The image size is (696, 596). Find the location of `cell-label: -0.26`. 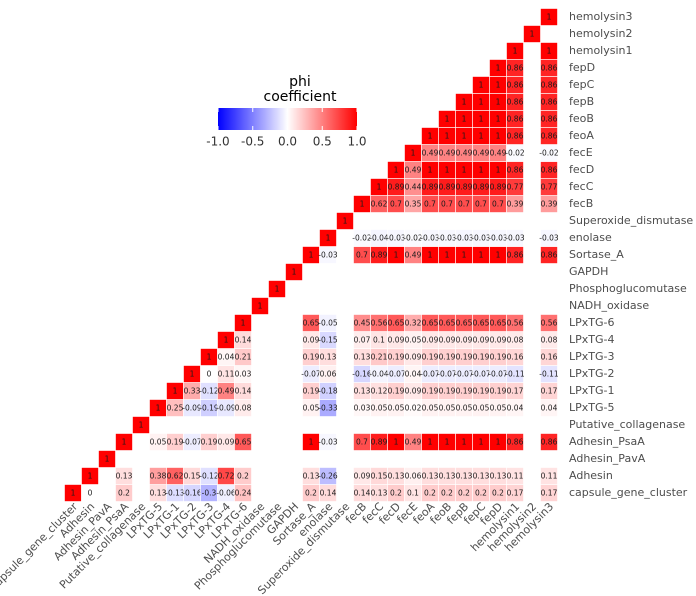

cell-label: -0.26 is located at coordinates (328, 476).